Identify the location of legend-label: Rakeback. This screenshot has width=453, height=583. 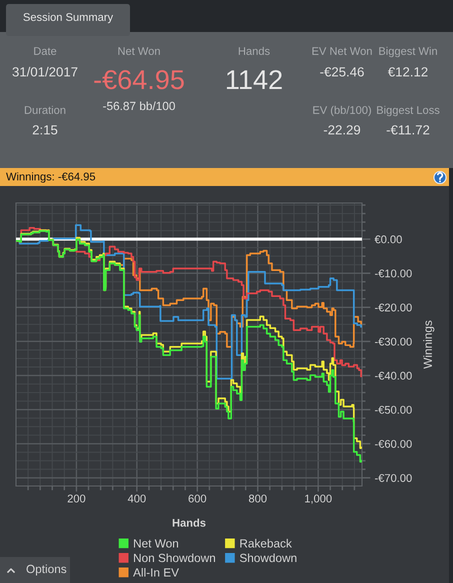
(266, 543).